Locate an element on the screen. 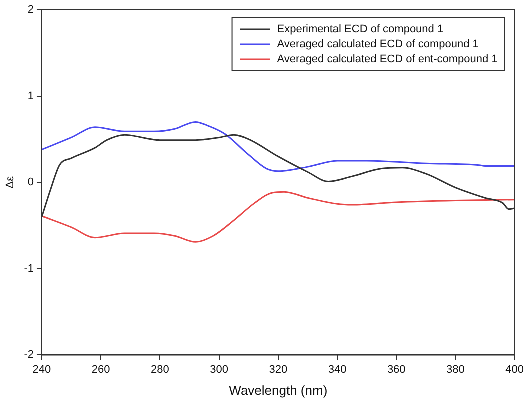 The height and width of the screenshot is (403, 527). y-tick-label: 0 is located at coordinates (31, 182).